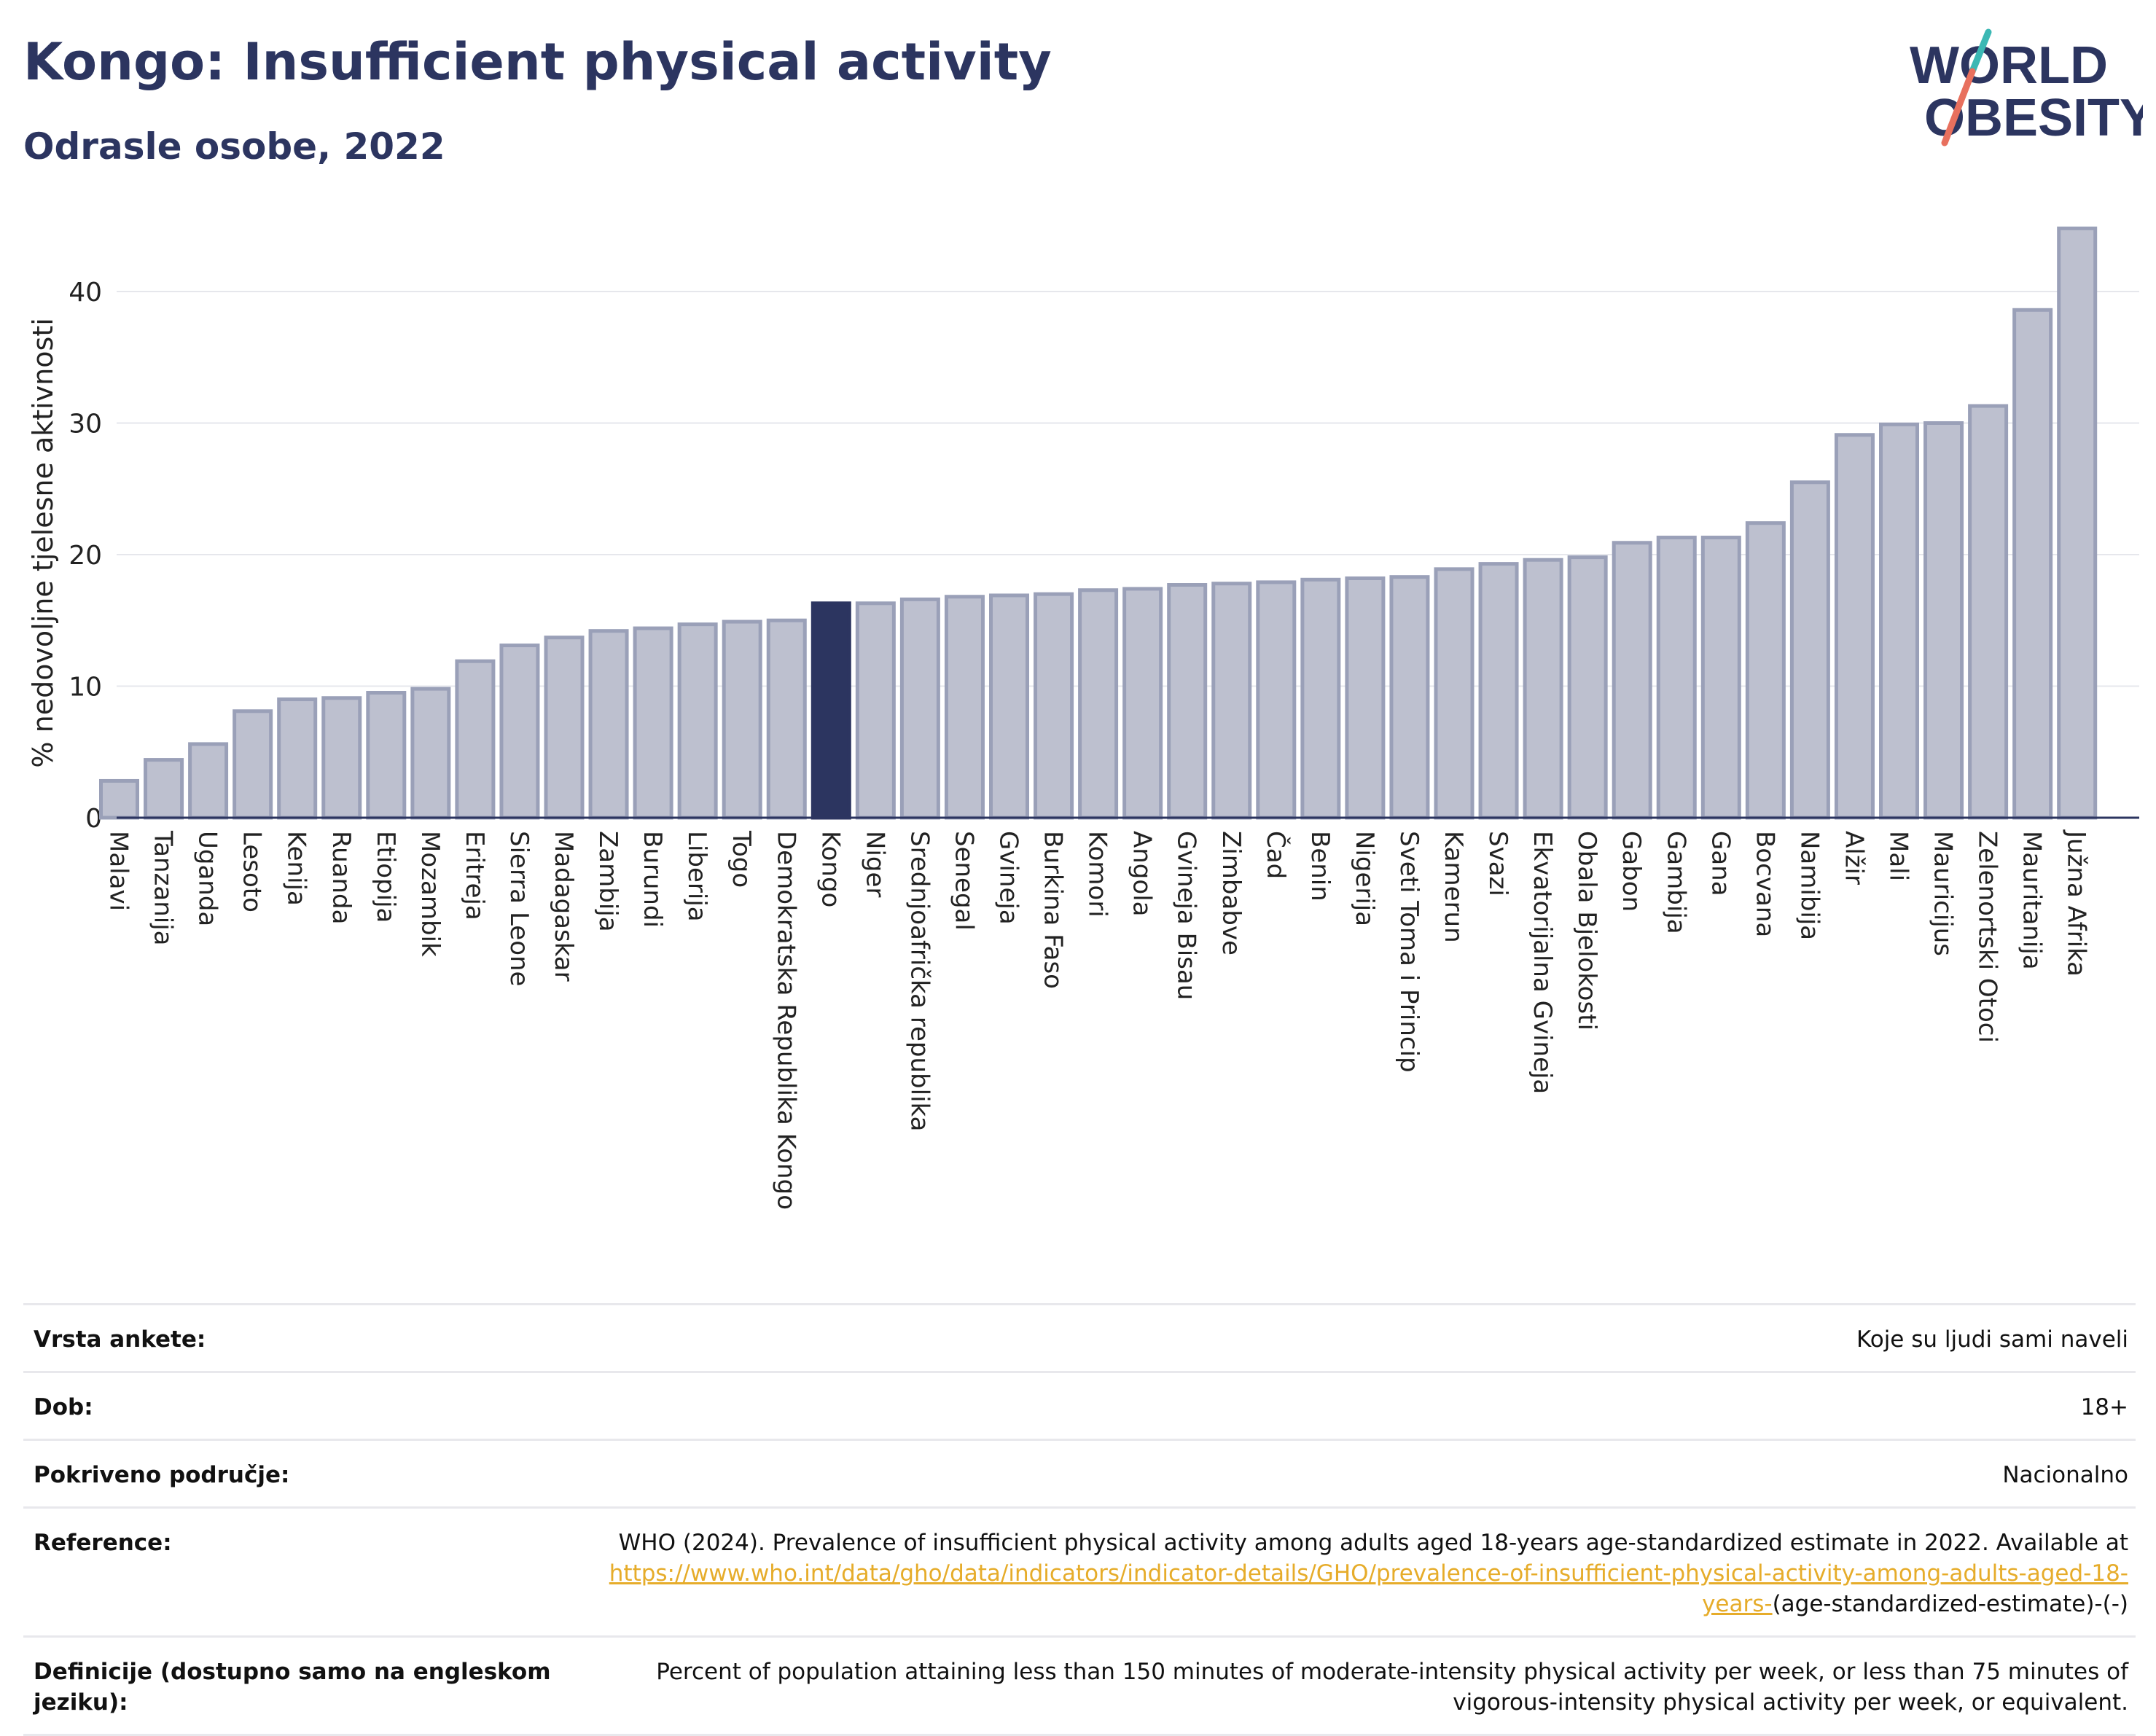  What do you see at coordinates (386, 755) in the screenshot?
I see `bar-Etiopija` at bounding box center [386, 755].